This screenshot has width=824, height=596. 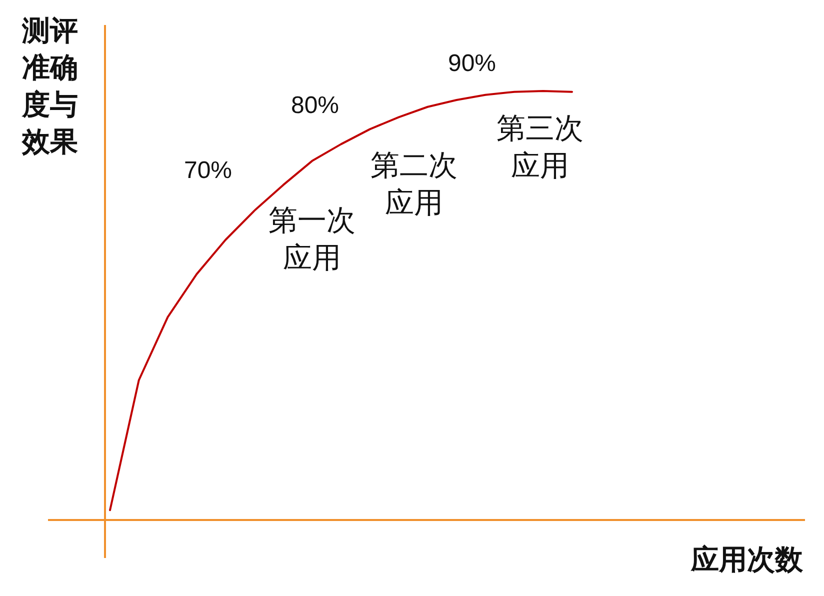 What do you see at coordinates (414, 185) in the screenshot?
I see `annotation: 第二次应用` at bounding box center [414, 185].